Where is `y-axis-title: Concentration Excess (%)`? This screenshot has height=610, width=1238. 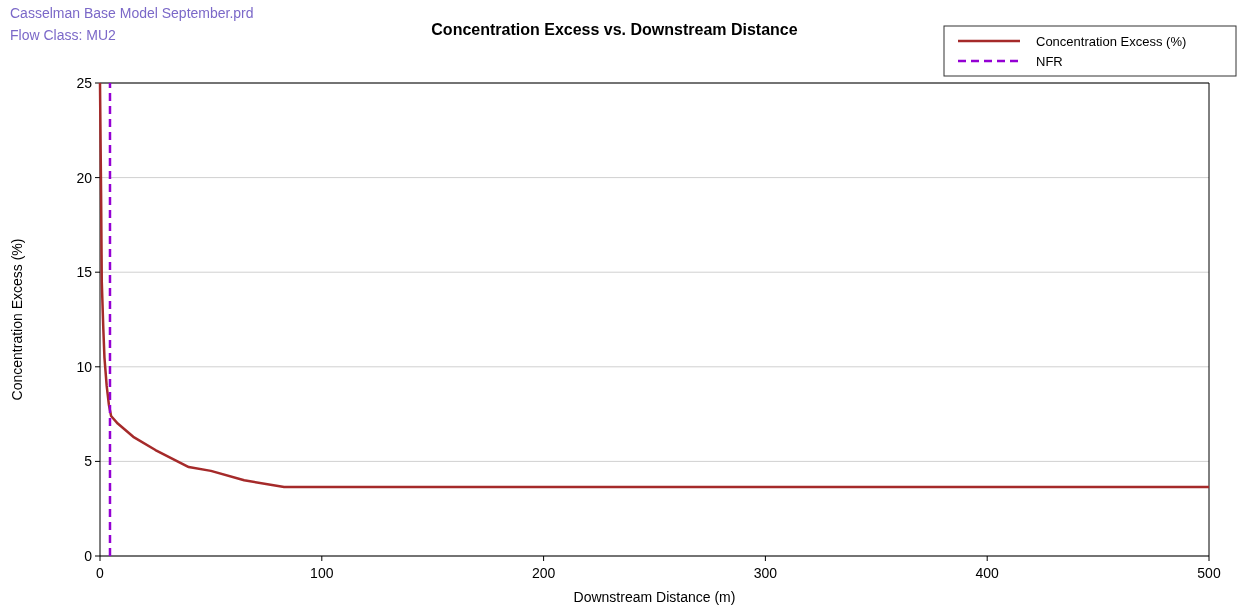 y-axis-title: Concentration Excess (%) is located at coordinates (17, 319).